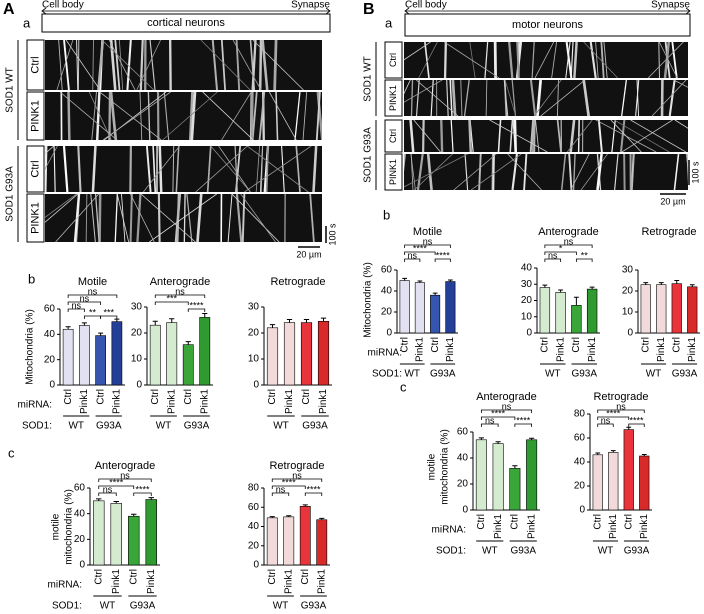 This screenshot has height=614, width=704. I want to click on chart-title: Motile, so click(427, 232).